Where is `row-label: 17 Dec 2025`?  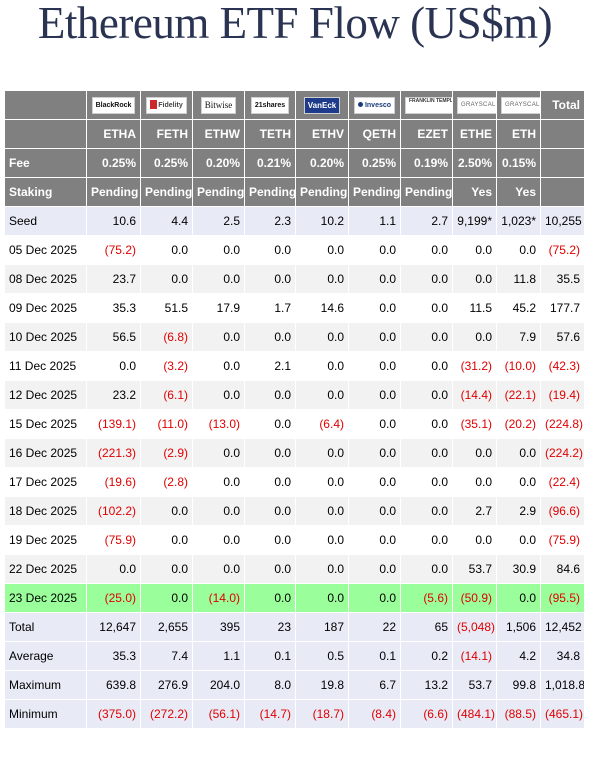 row-label: 17 Dec 2025 is located at coordinates (45, 482).